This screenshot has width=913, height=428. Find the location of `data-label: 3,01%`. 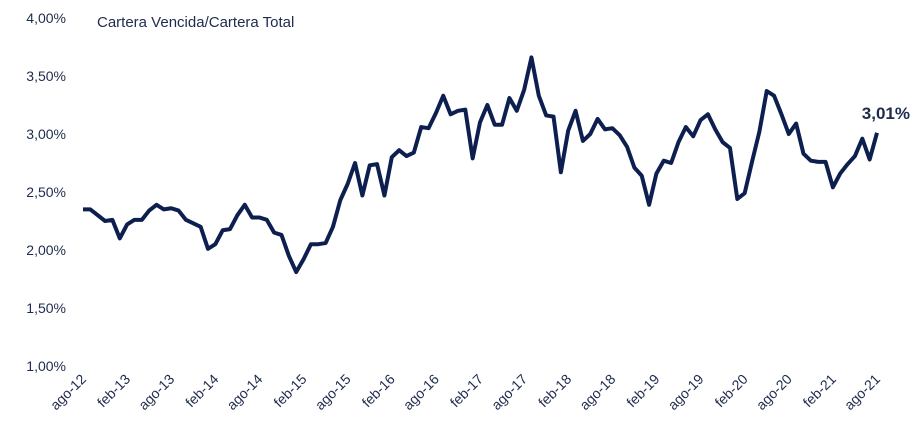

data-label: 3,01% is located at coordinates (886, 113).